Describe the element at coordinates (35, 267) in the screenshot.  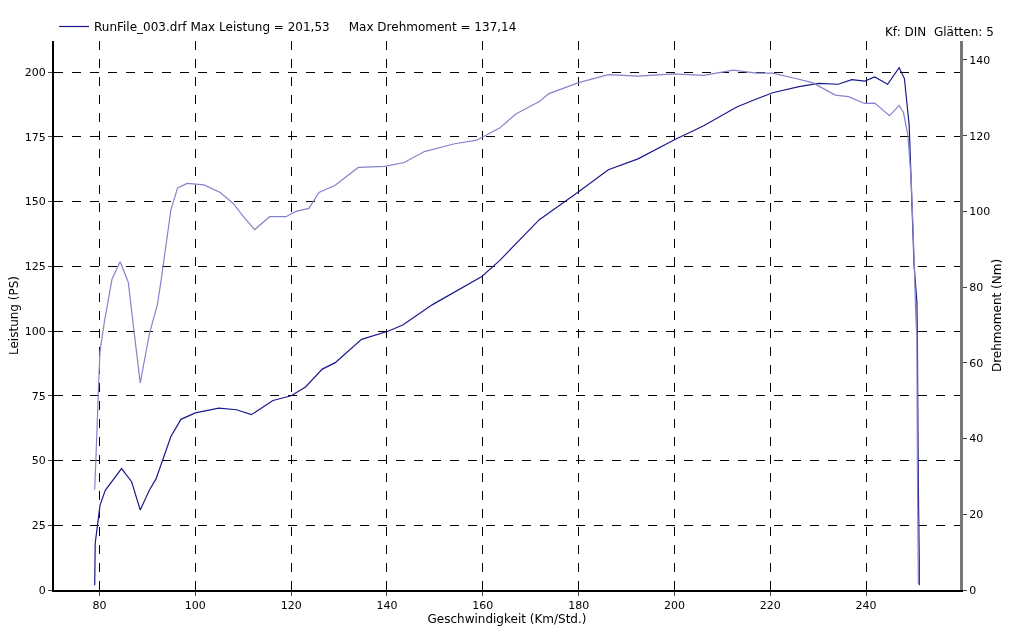
I see `y-tick-label: 125` at that location.